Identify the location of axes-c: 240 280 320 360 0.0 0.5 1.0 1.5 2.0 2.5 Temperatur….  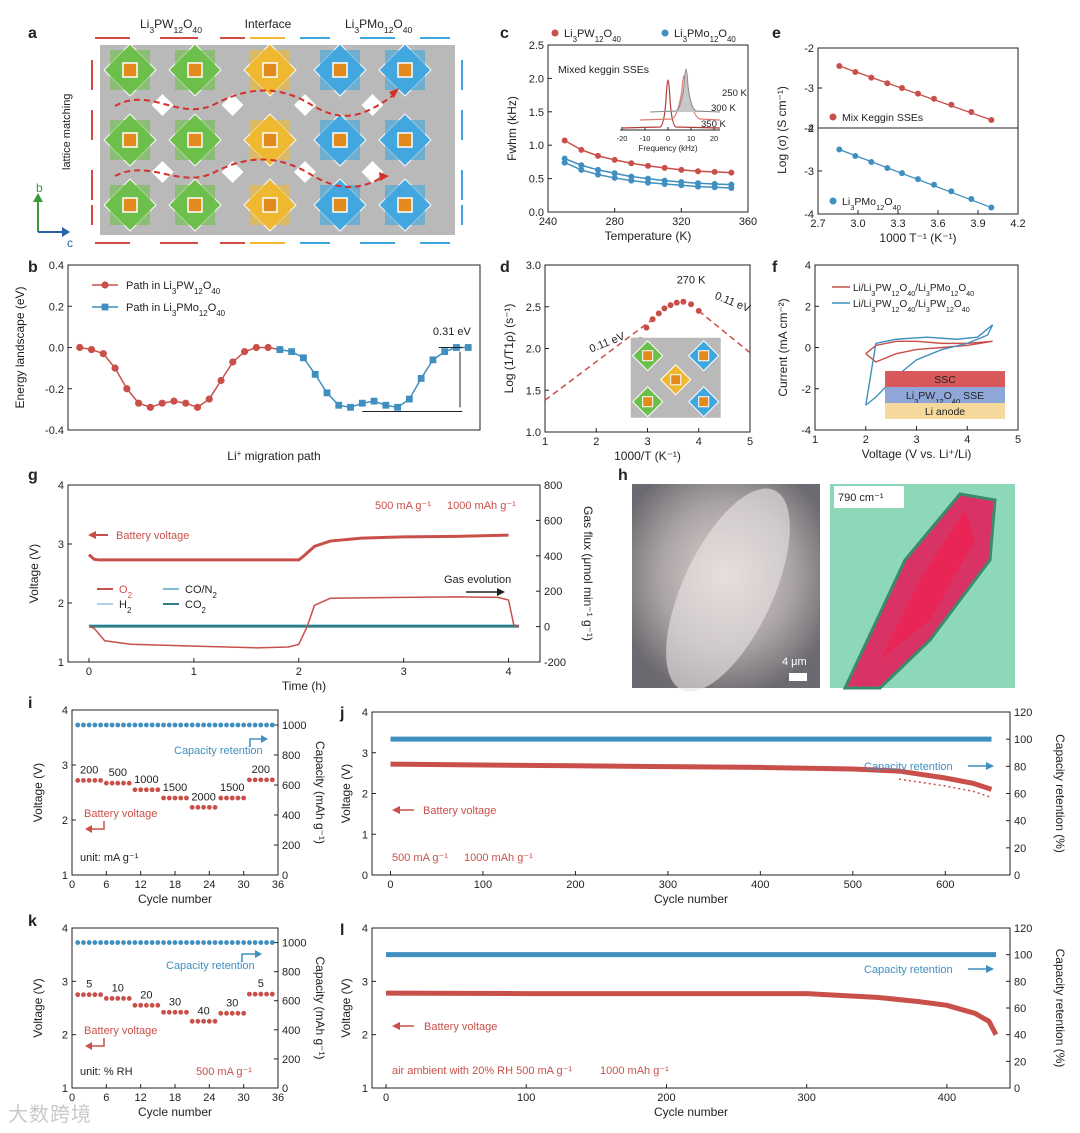
(631, 135).